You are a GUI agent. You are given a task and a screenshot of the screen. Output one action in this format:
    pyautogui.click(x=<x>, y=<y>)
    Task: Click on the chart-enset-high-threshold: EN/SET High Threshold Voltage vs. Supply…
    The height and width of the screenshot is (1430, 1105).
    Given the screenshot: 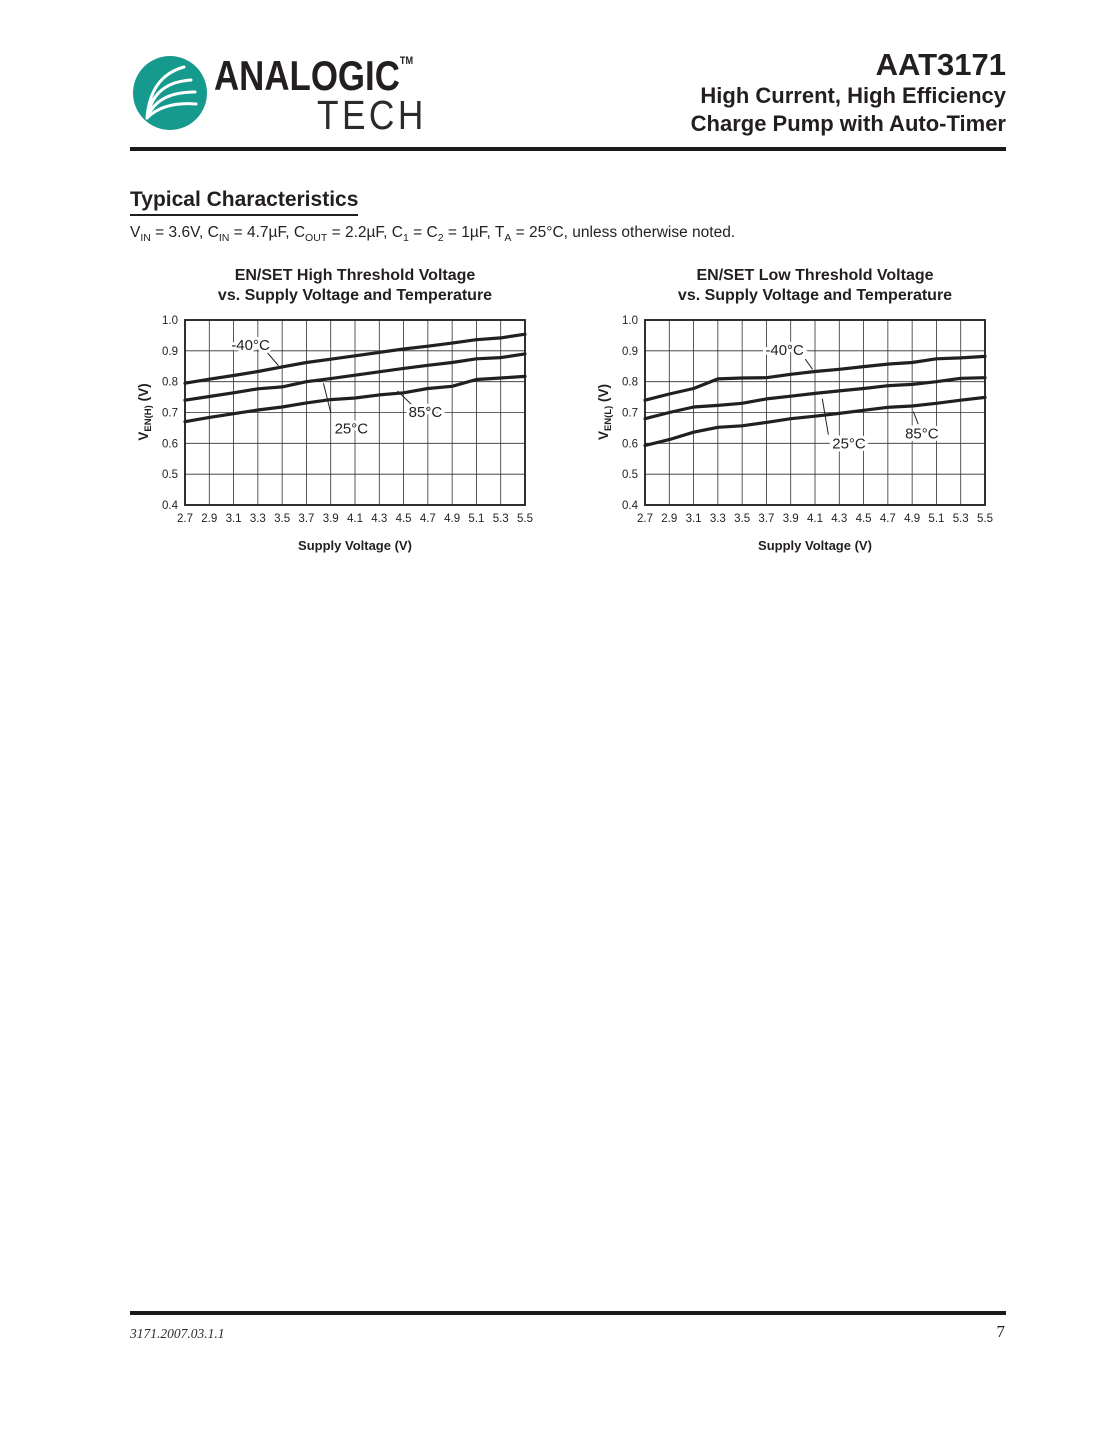 What is the action you would take?
    pyautogui.click(x=355, y=408)
    